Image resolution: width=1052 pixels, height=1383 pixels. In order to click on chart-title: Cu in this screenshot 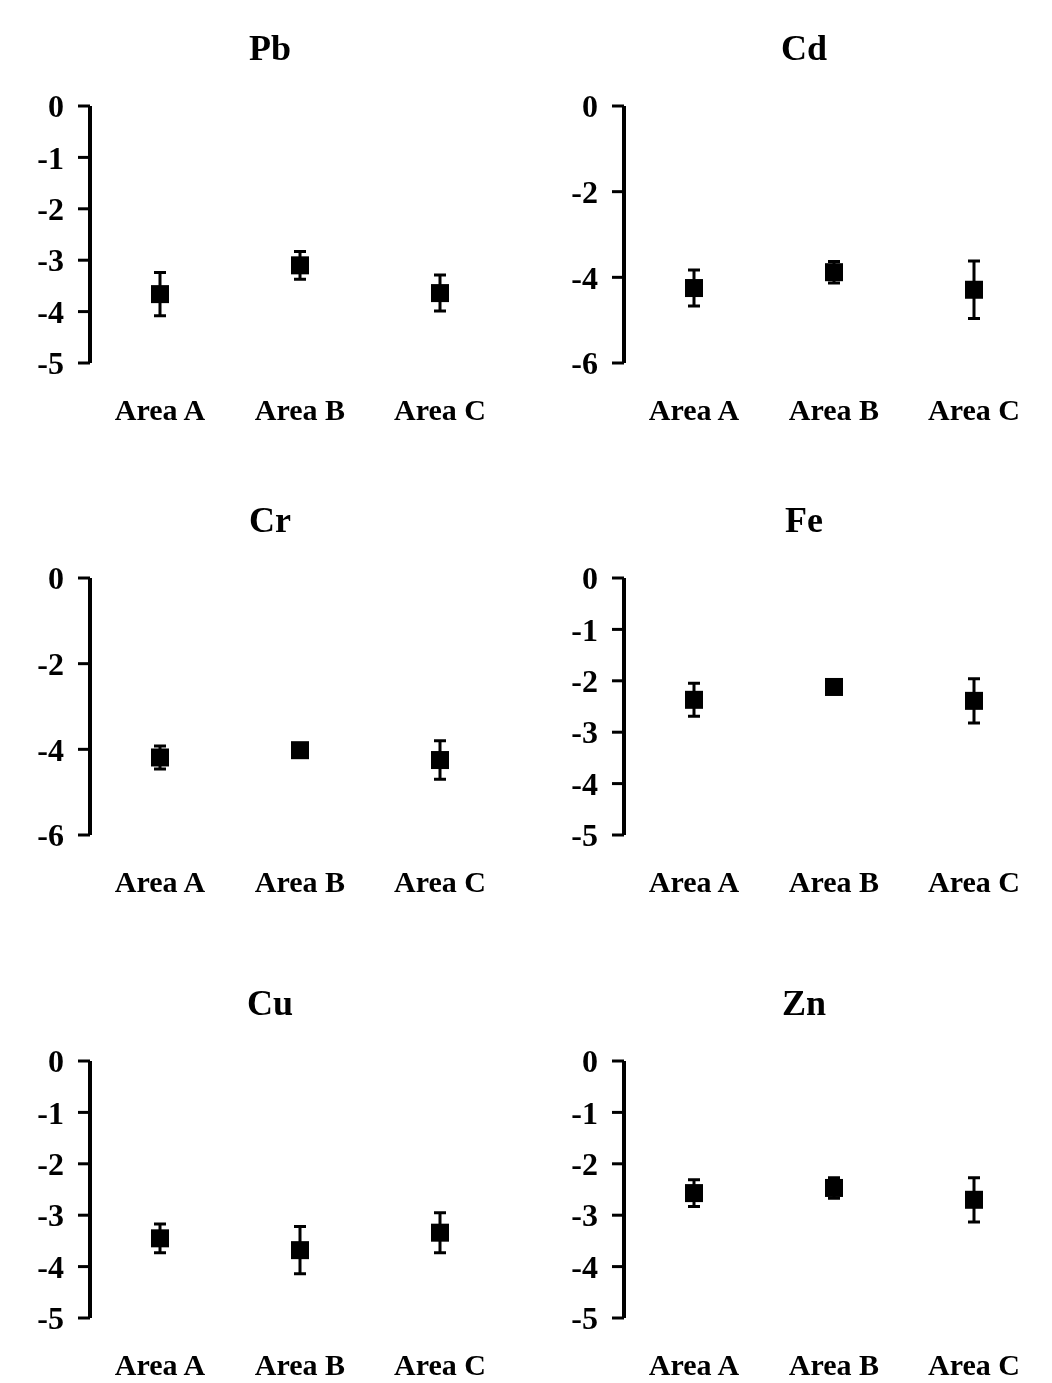, I will do `click(270, 1003)`.